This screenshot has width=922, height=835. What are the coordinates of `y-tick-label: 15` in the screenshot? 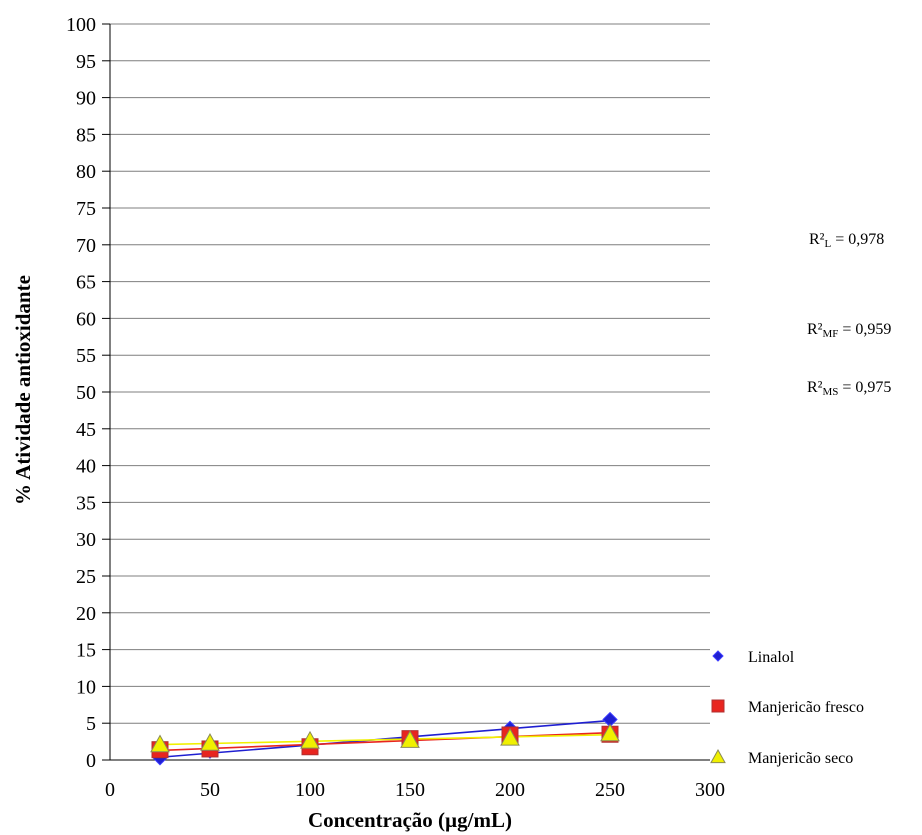 It's located at (86, 651).